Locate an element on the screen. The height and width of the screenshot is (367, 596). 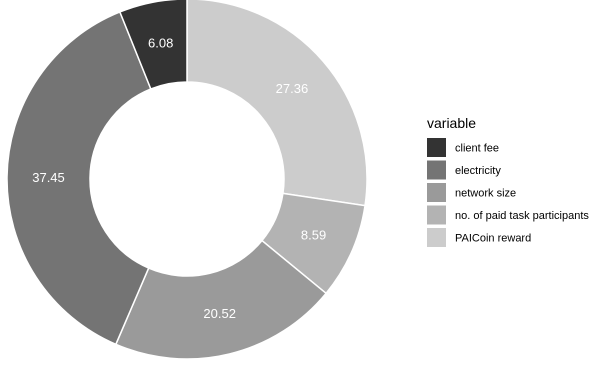
legend-label-electricity: electricity is located at coordinates (478, 171).